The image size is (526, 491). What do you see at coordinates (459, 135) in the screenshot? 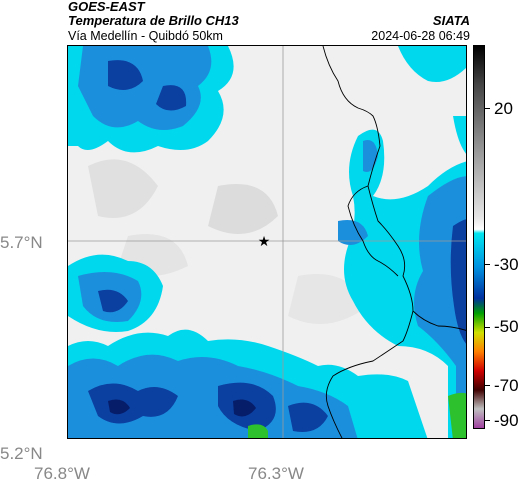
I see `cyan-region-ne2` at bounding box center [459, 135].